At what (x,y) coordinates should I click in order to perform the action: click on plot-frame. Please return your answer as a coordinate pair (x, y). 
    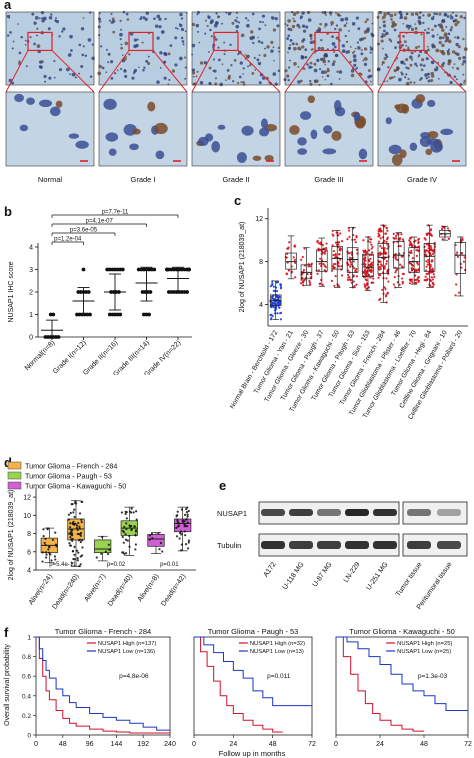
    Looking at the image, I should click on (103, 686).